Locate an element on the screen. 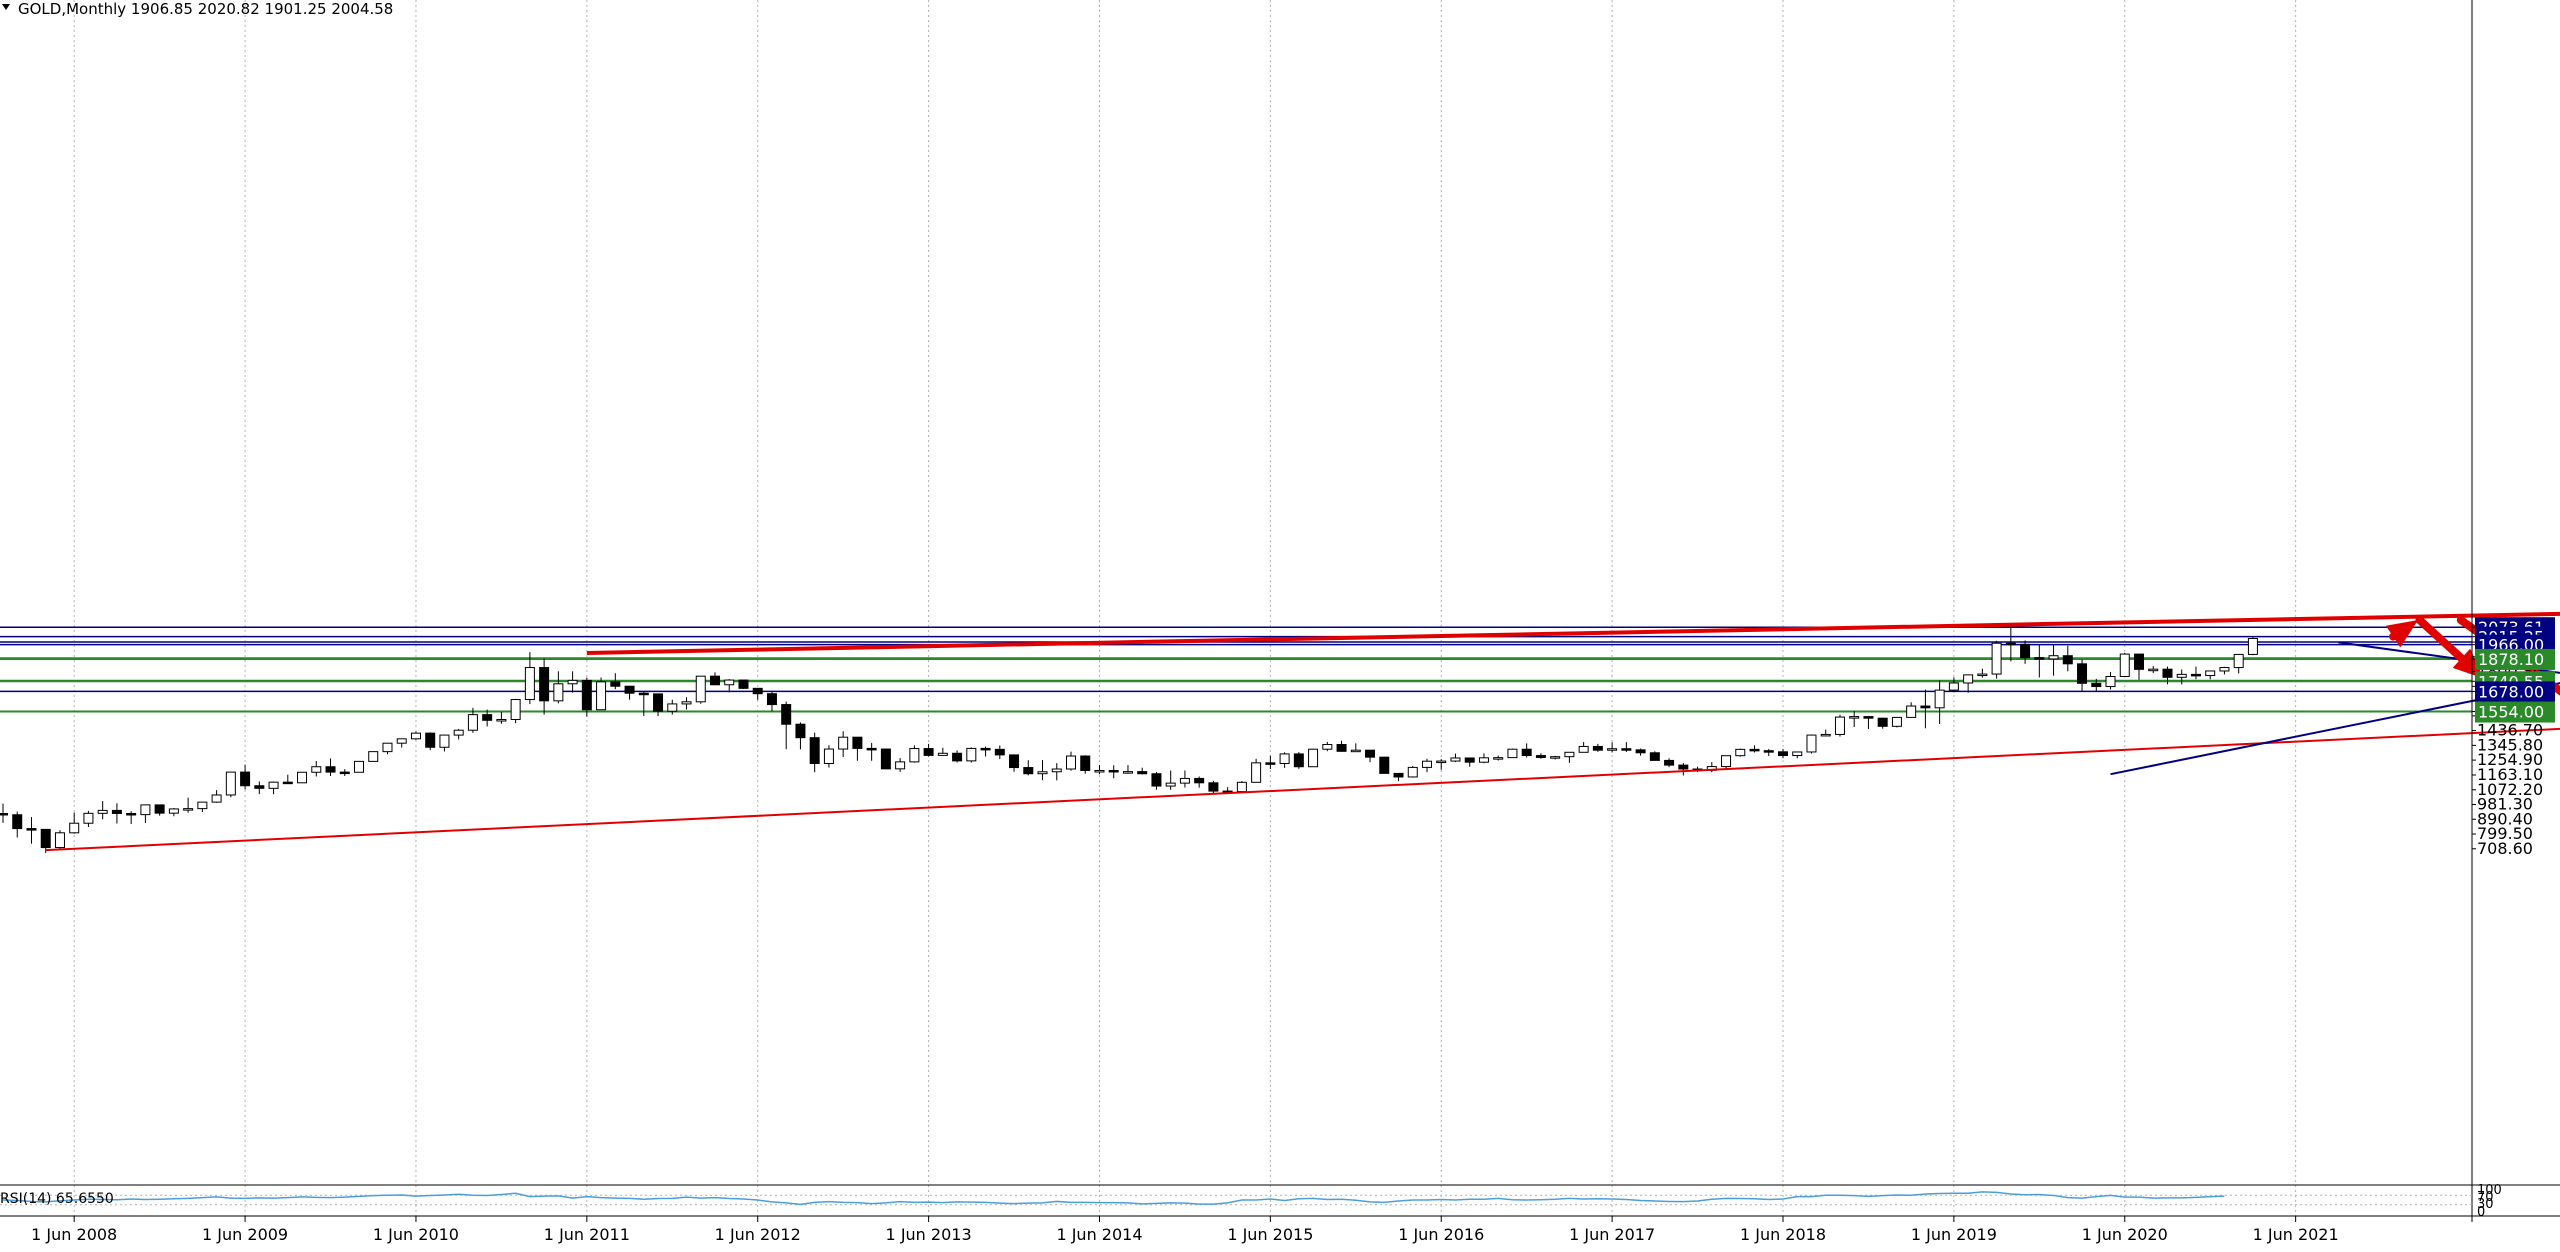  price-tick-label: 1254.90 is located at coordinates (2510, 759).